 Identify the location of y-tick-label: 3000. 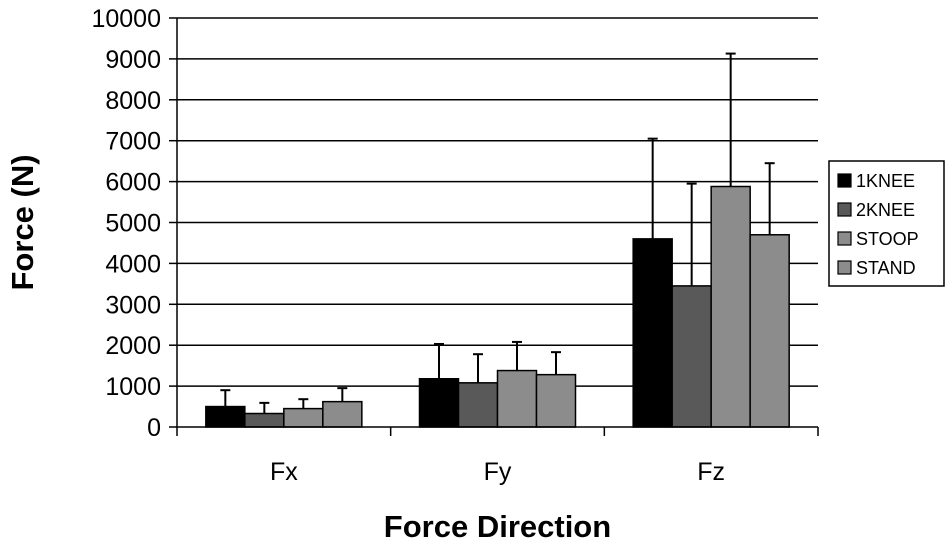
(133, 305).